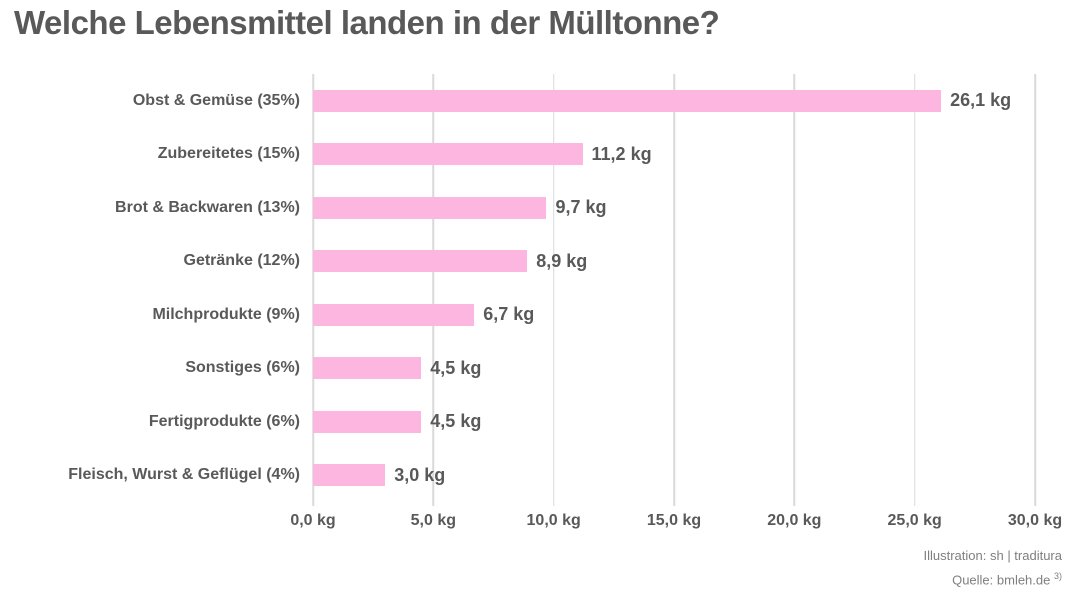 The width and height of the screenshot is (1080, 600). What do you see at coordinates (242, 261) in the screenshot?
I see `category-label: Getränke (12%)` at bounding box center [242, 261].